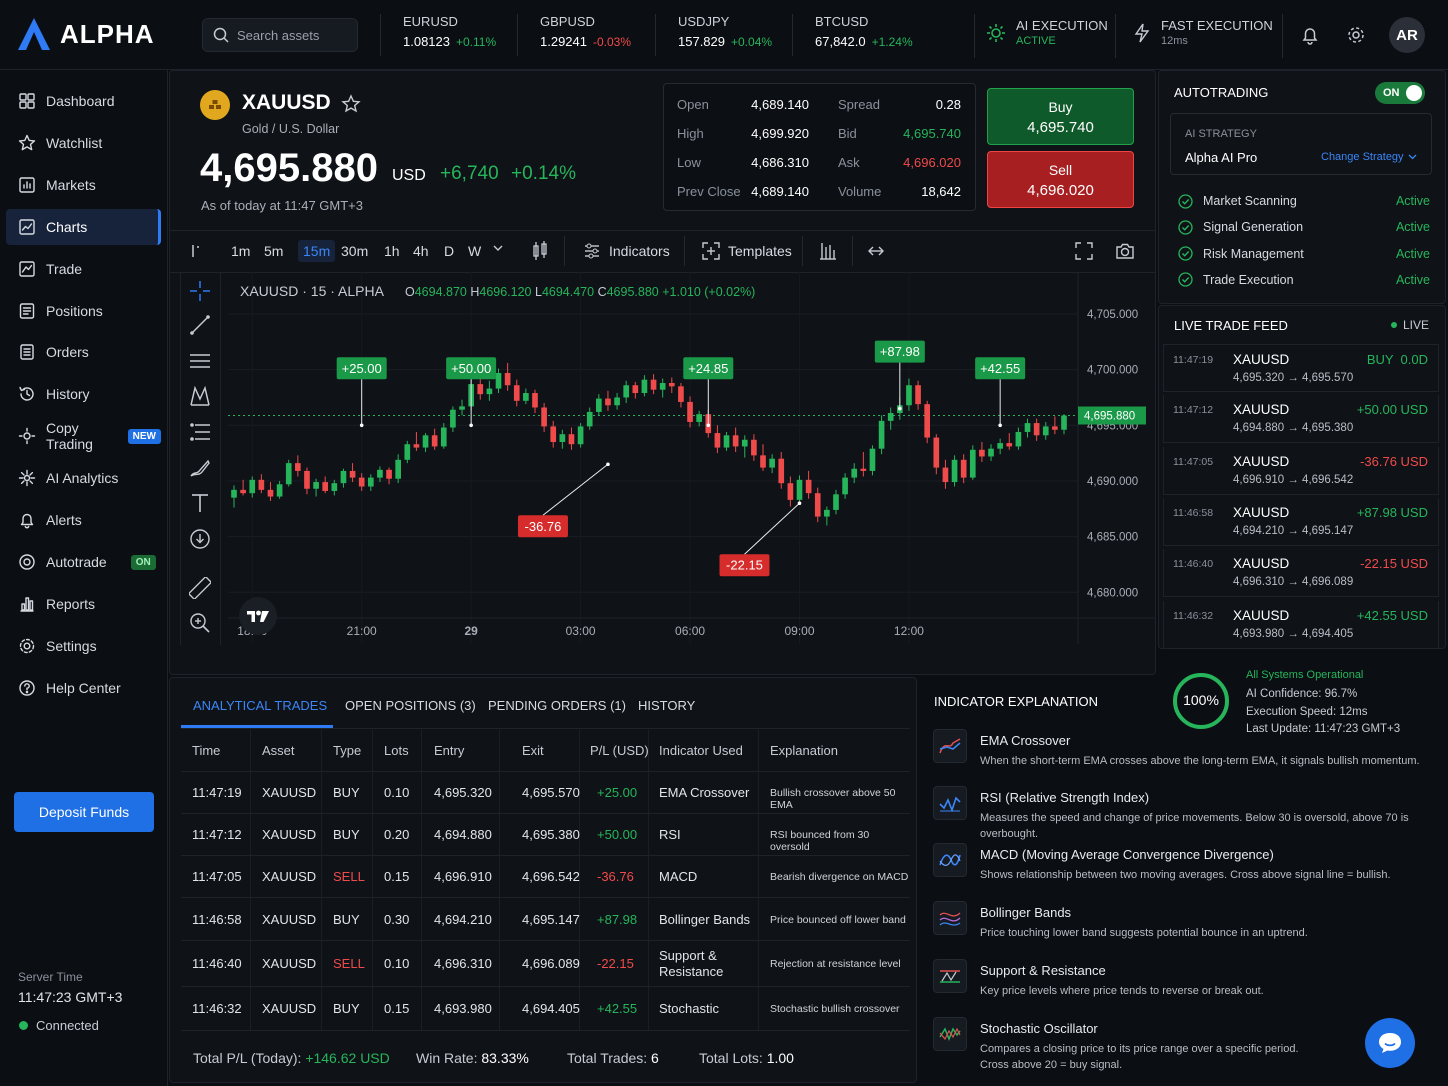 This screenshot has height=1086, width=1448. Describe the element at coordinates (574, 35) in the screenshot. I see `ticker-gbpusd: GBPUSD 1.29241 -0.03%` at that location.